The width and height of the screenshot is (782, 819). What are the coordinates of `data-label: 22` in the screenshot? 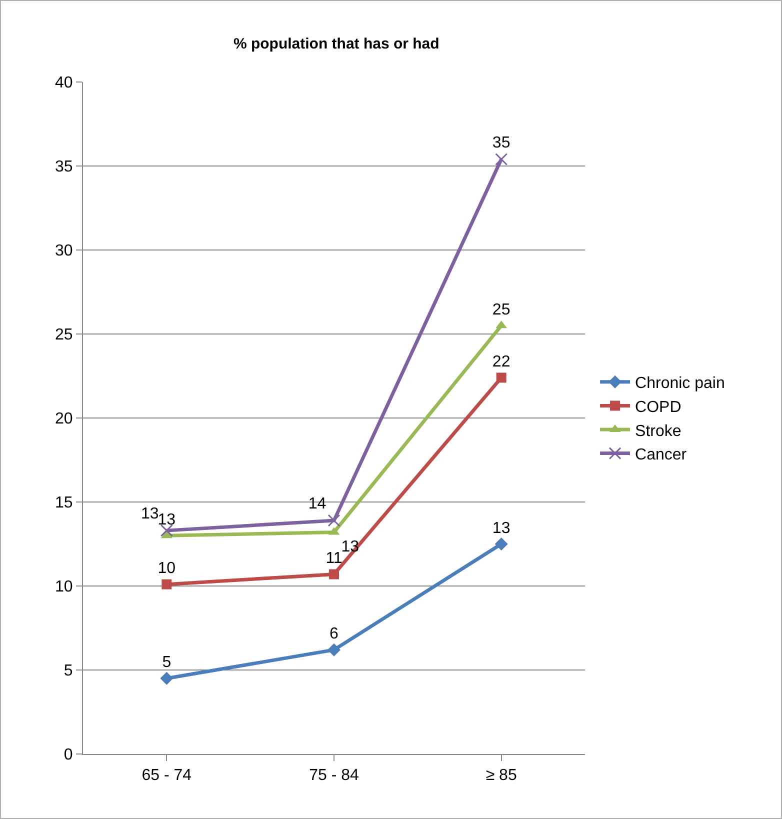 It's located at (501, 361).